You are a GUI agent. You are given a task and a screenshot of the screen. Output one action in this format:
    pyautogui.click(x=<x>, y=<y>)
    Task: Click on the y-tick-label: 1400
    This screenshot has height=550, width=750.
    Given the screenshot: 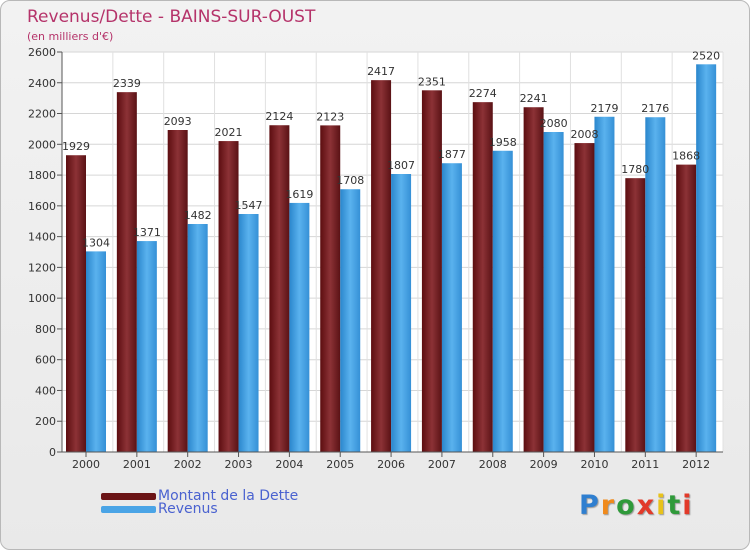 What is the action you would take?
    pyautogui.click(x=42, y=237)
    